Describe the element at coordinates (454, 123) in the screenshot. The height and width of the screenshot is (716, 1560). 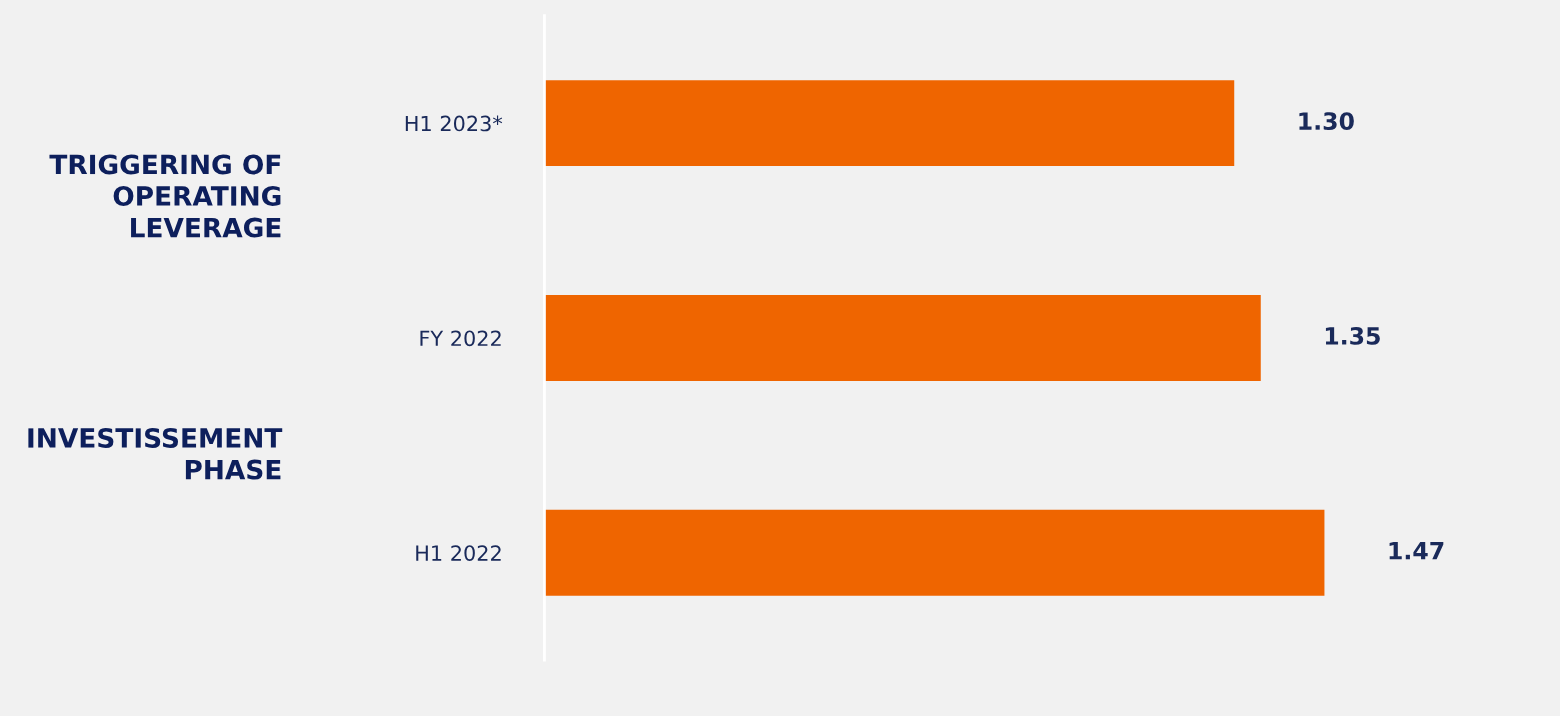
I see `y-tick-label: H1 2023*` at that location.